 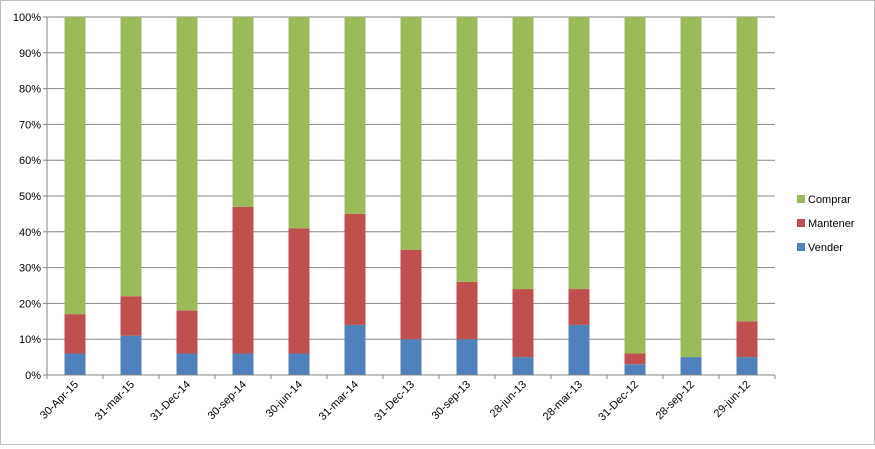 I want to click on legend-swatch-mantener, so click(x=801, y=223).